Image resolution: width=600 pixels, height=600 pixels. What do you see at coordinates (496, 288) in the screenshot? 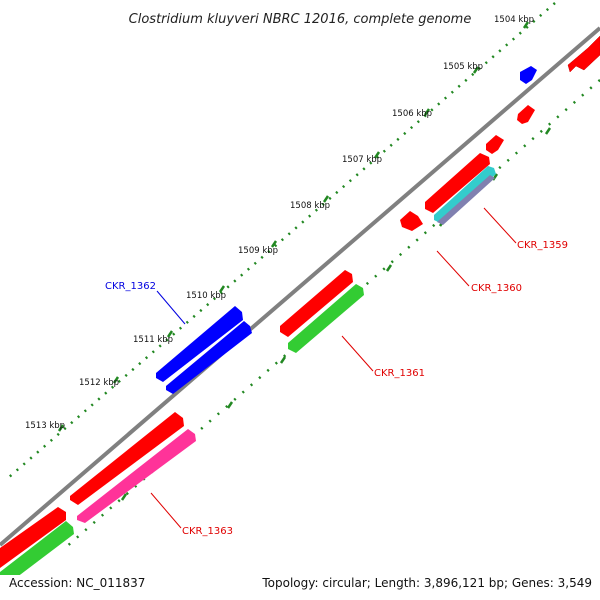
I see `gene-label-ckr-1360: CKR_1360` at bounding box center [496, 288].